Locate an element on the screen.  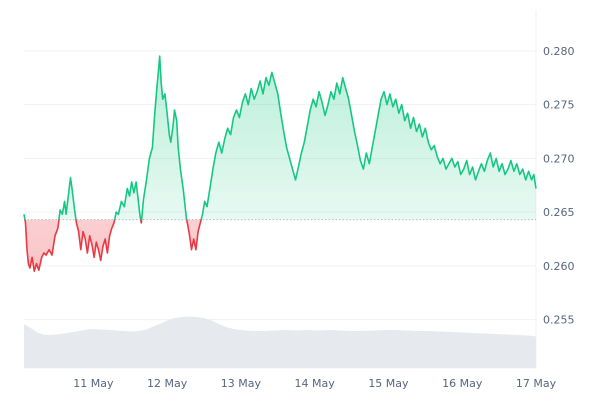
y-tick-label: 0.255 is located at coordinates (559, 320).